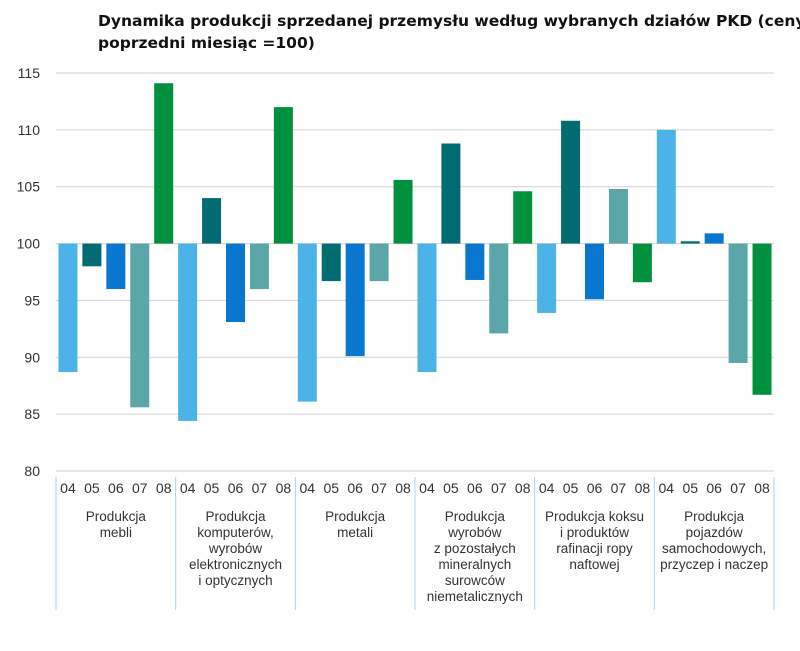 This screenshot has width=800, height=651. I want to click on group-label-line: samochodowych,, so click(714, 548).